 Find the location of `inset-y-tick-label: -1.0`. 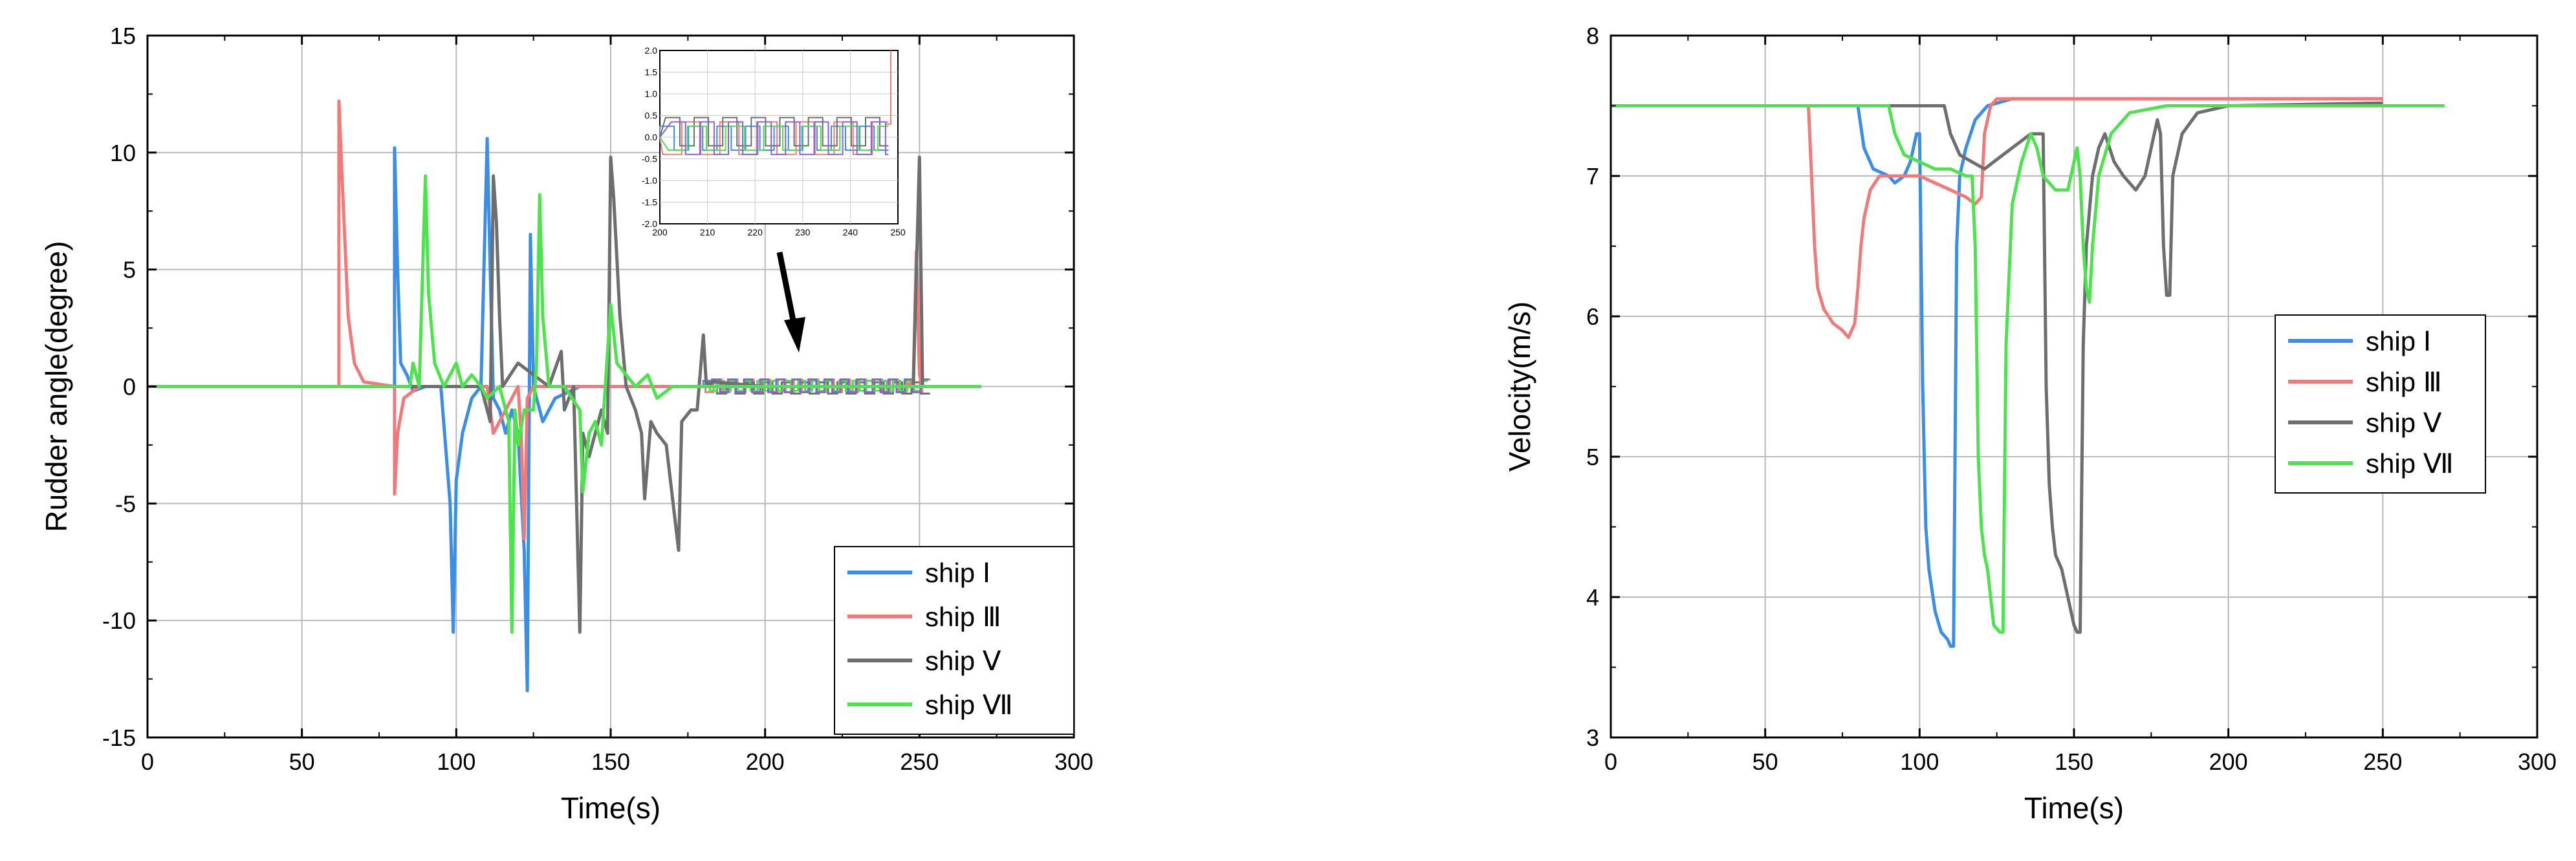

inset-y-tick-label: -1.0 is located at coordinates (649, 180).